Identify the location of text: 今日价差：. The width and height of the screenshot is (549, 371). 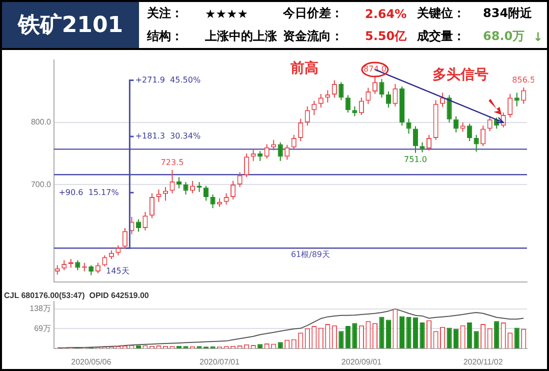
(313, 13).